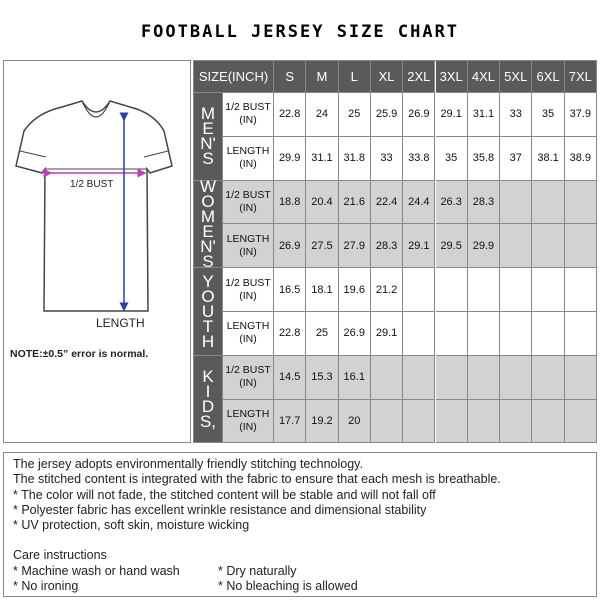 This screenshot has width=600, height=600. What do you see at coordinates (354, 290) in the screenshot?
I see `value-cell: 19.6` at bounding box center [354, 290].